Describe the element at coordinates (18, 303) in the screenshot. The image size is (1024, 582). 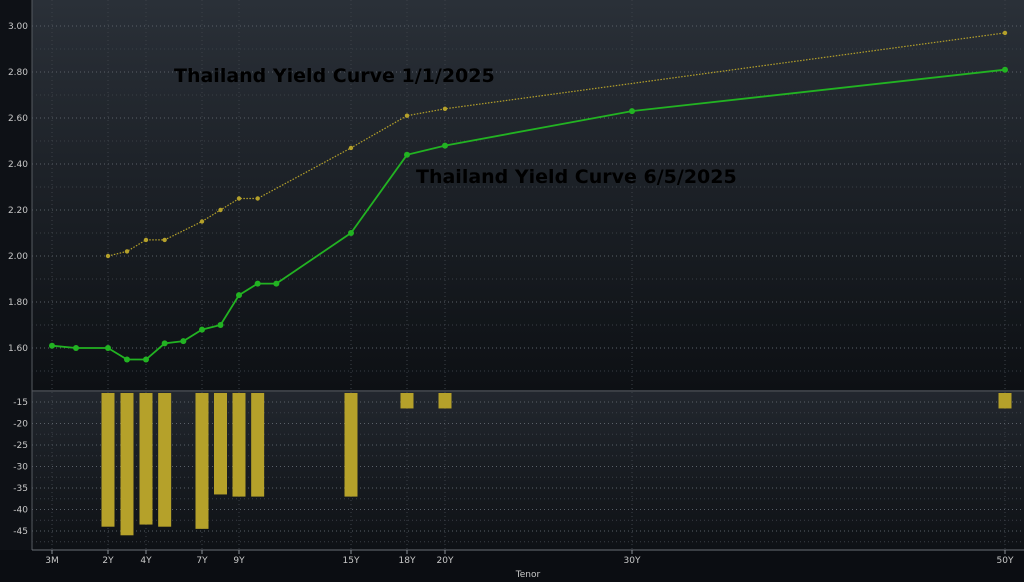
I see `y-tick-label: 1.80` at that location.